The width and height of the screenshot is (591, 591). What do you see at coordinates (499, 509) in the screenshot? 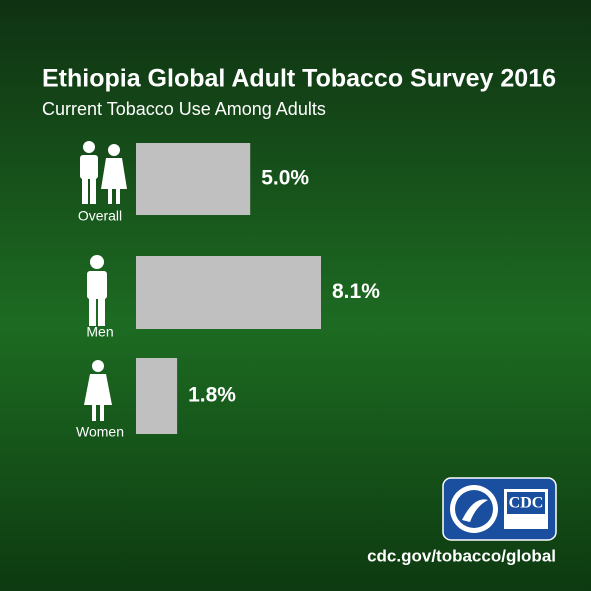
I see `logo: CDC` at bounding box center [499, 509].